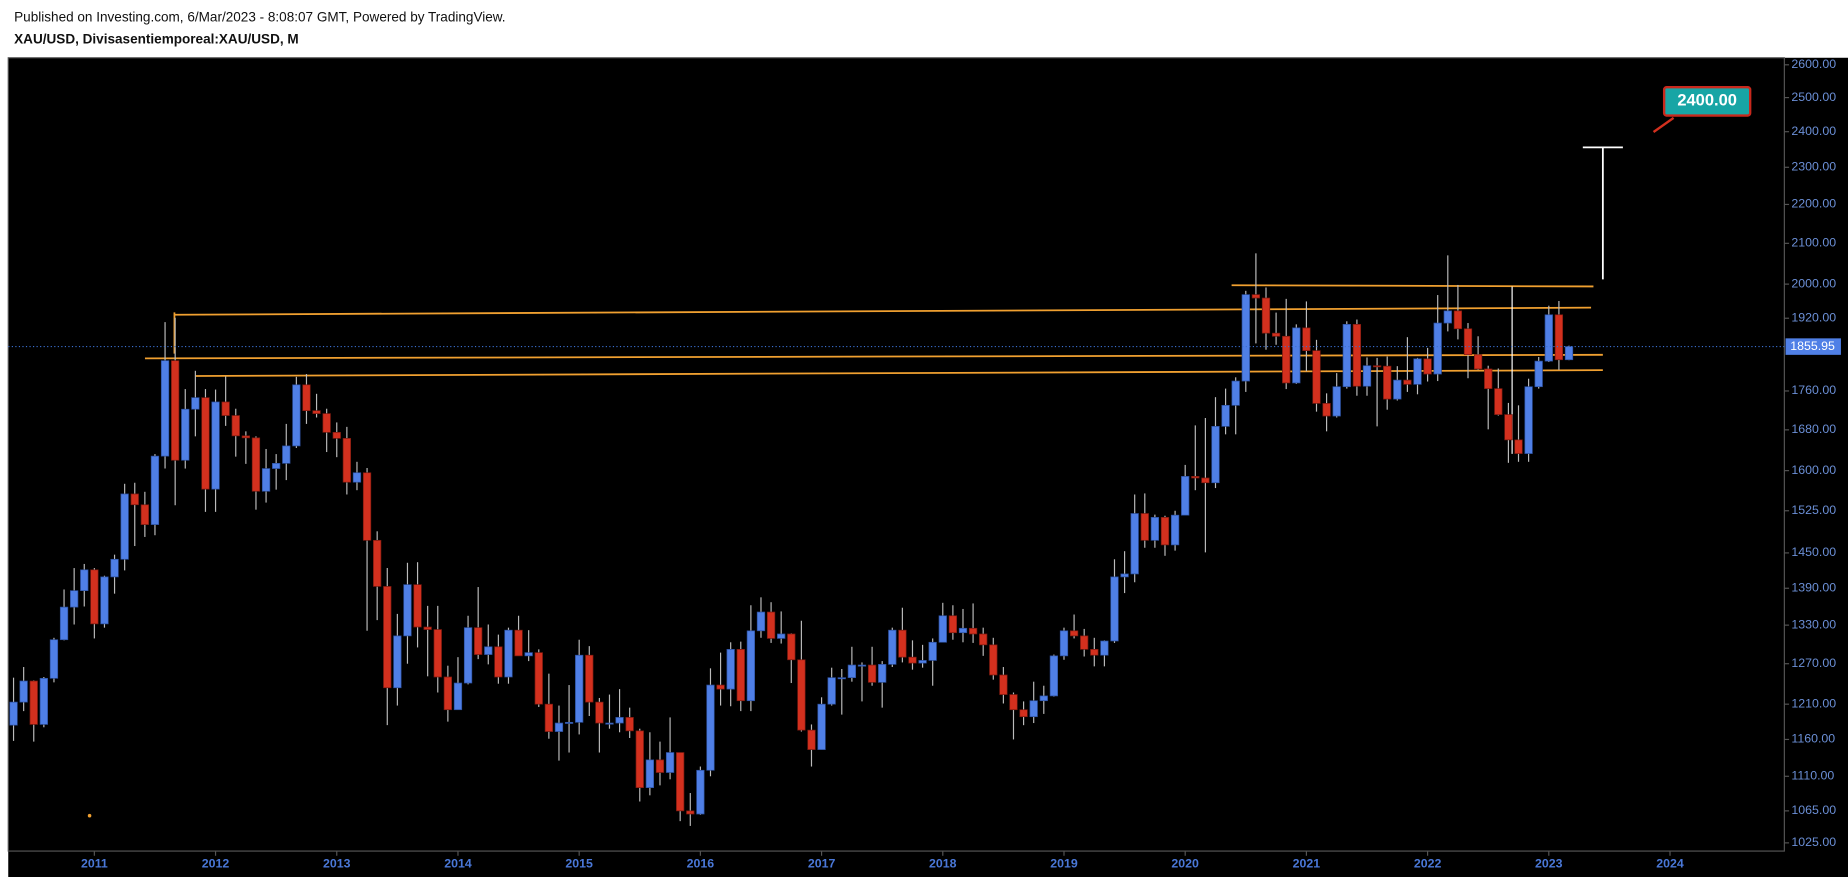  Describe the element at coordinates (1412, 286) in the screenshot. I see `trend-line` at that location.